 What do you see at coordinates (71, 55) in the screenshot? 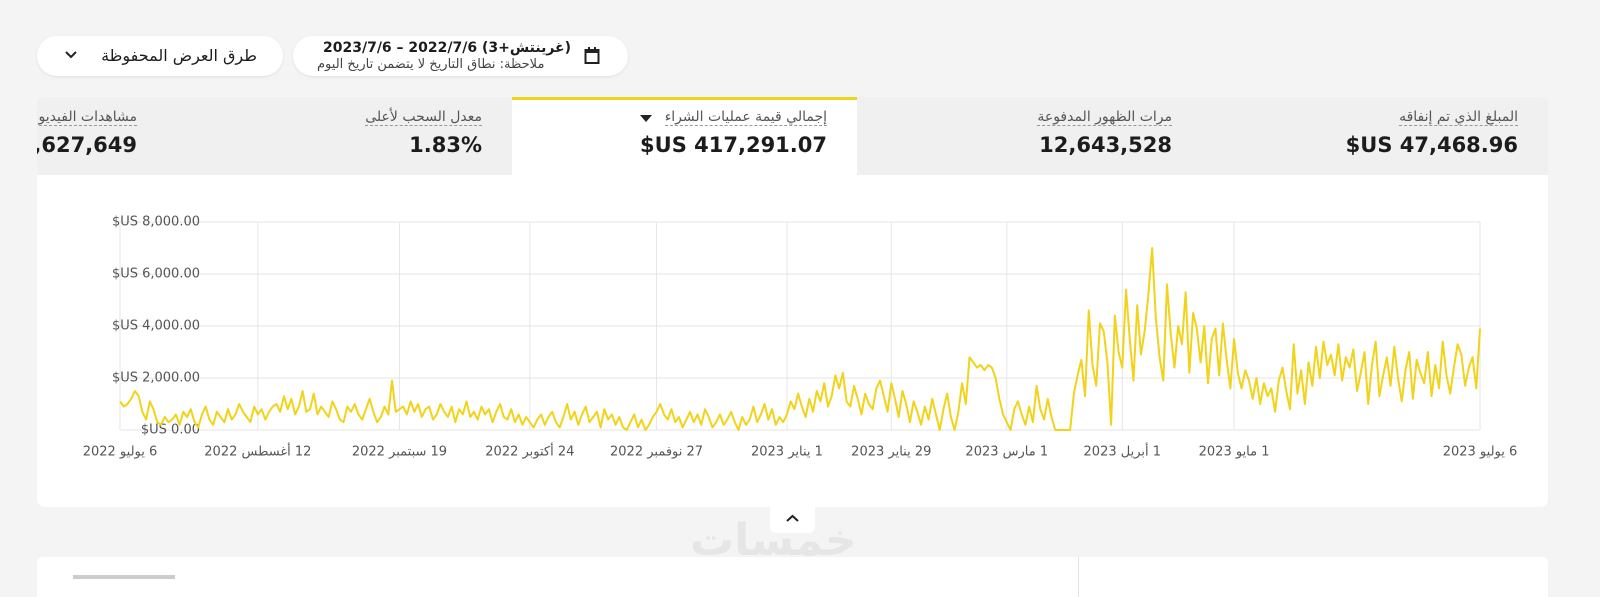
I see `chevron-down-icon` at bounding box center [71, 55].